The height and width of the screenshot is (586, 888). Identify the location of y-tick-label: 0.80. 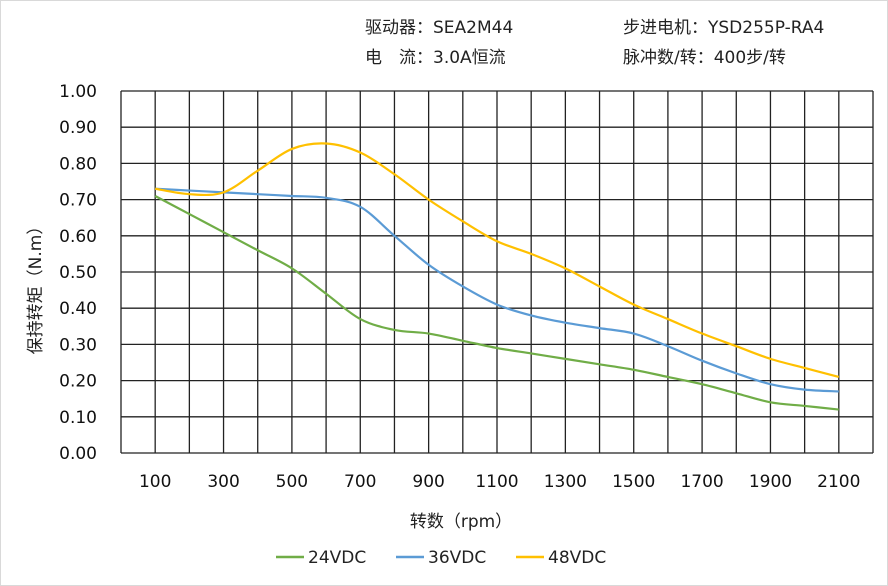
(78, 164).